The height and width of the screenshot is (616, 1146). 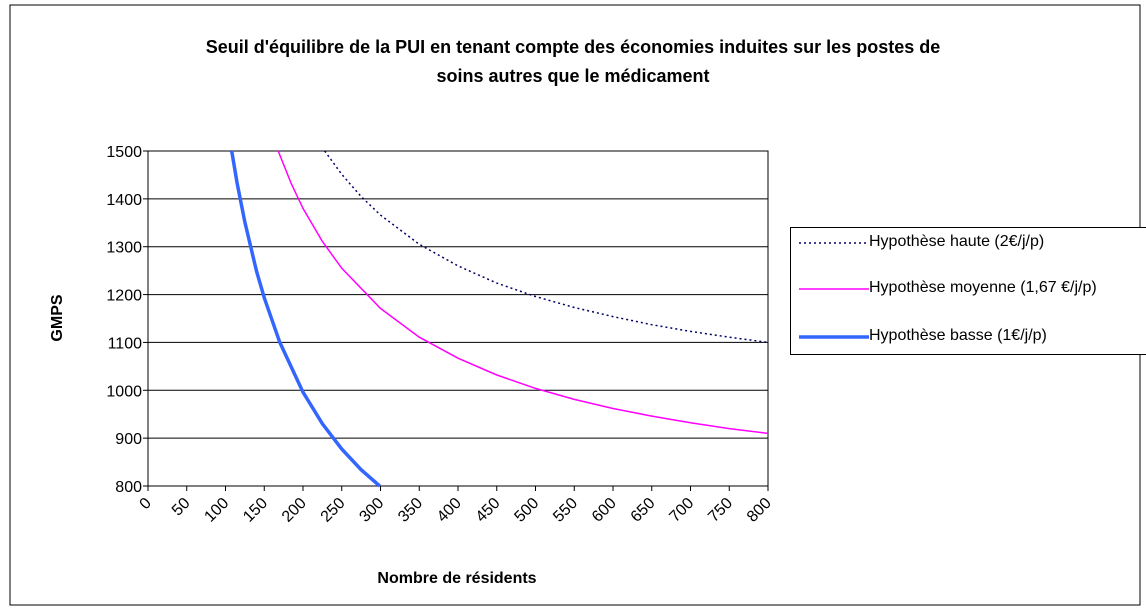 What do you see at coordinates (526, 510) in the screenshot?
I see `x-tick-label: 500` at bounding box center [526, 510].